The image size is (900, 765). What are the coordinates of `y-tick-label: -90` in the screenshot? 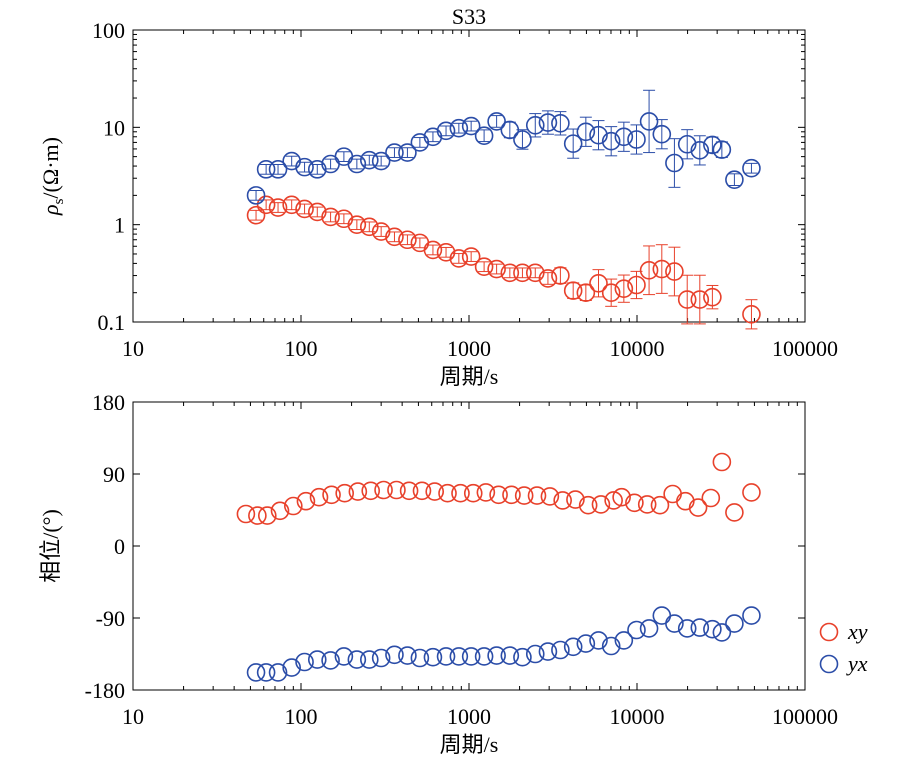 It's located at (110, 618).